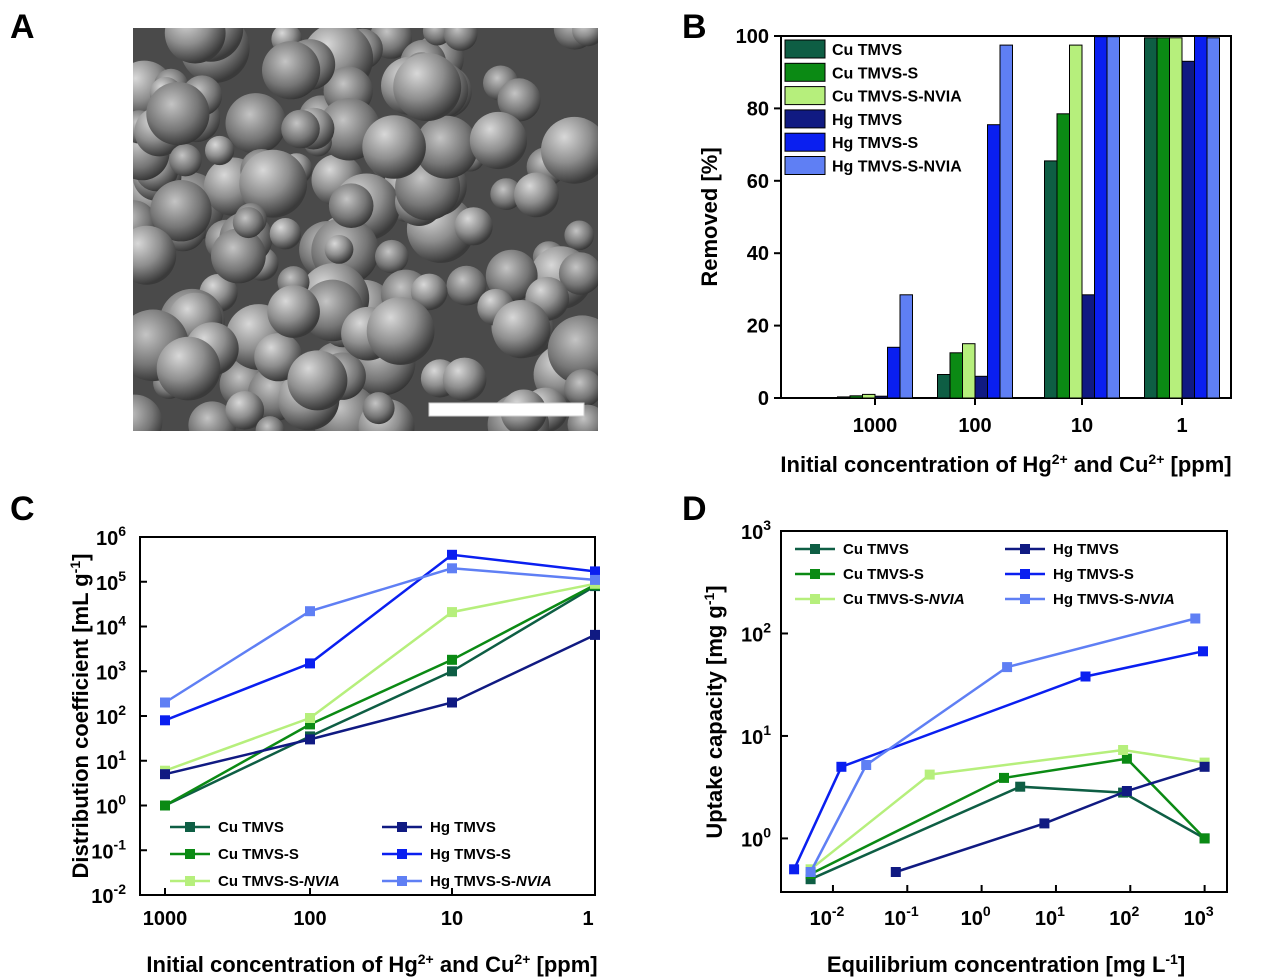 This screenshot has width=1268, height=978. Describe the element at coordinates (805, 119) in the screenshot. I see `legend-swatch-hg-tmvs` at that location.